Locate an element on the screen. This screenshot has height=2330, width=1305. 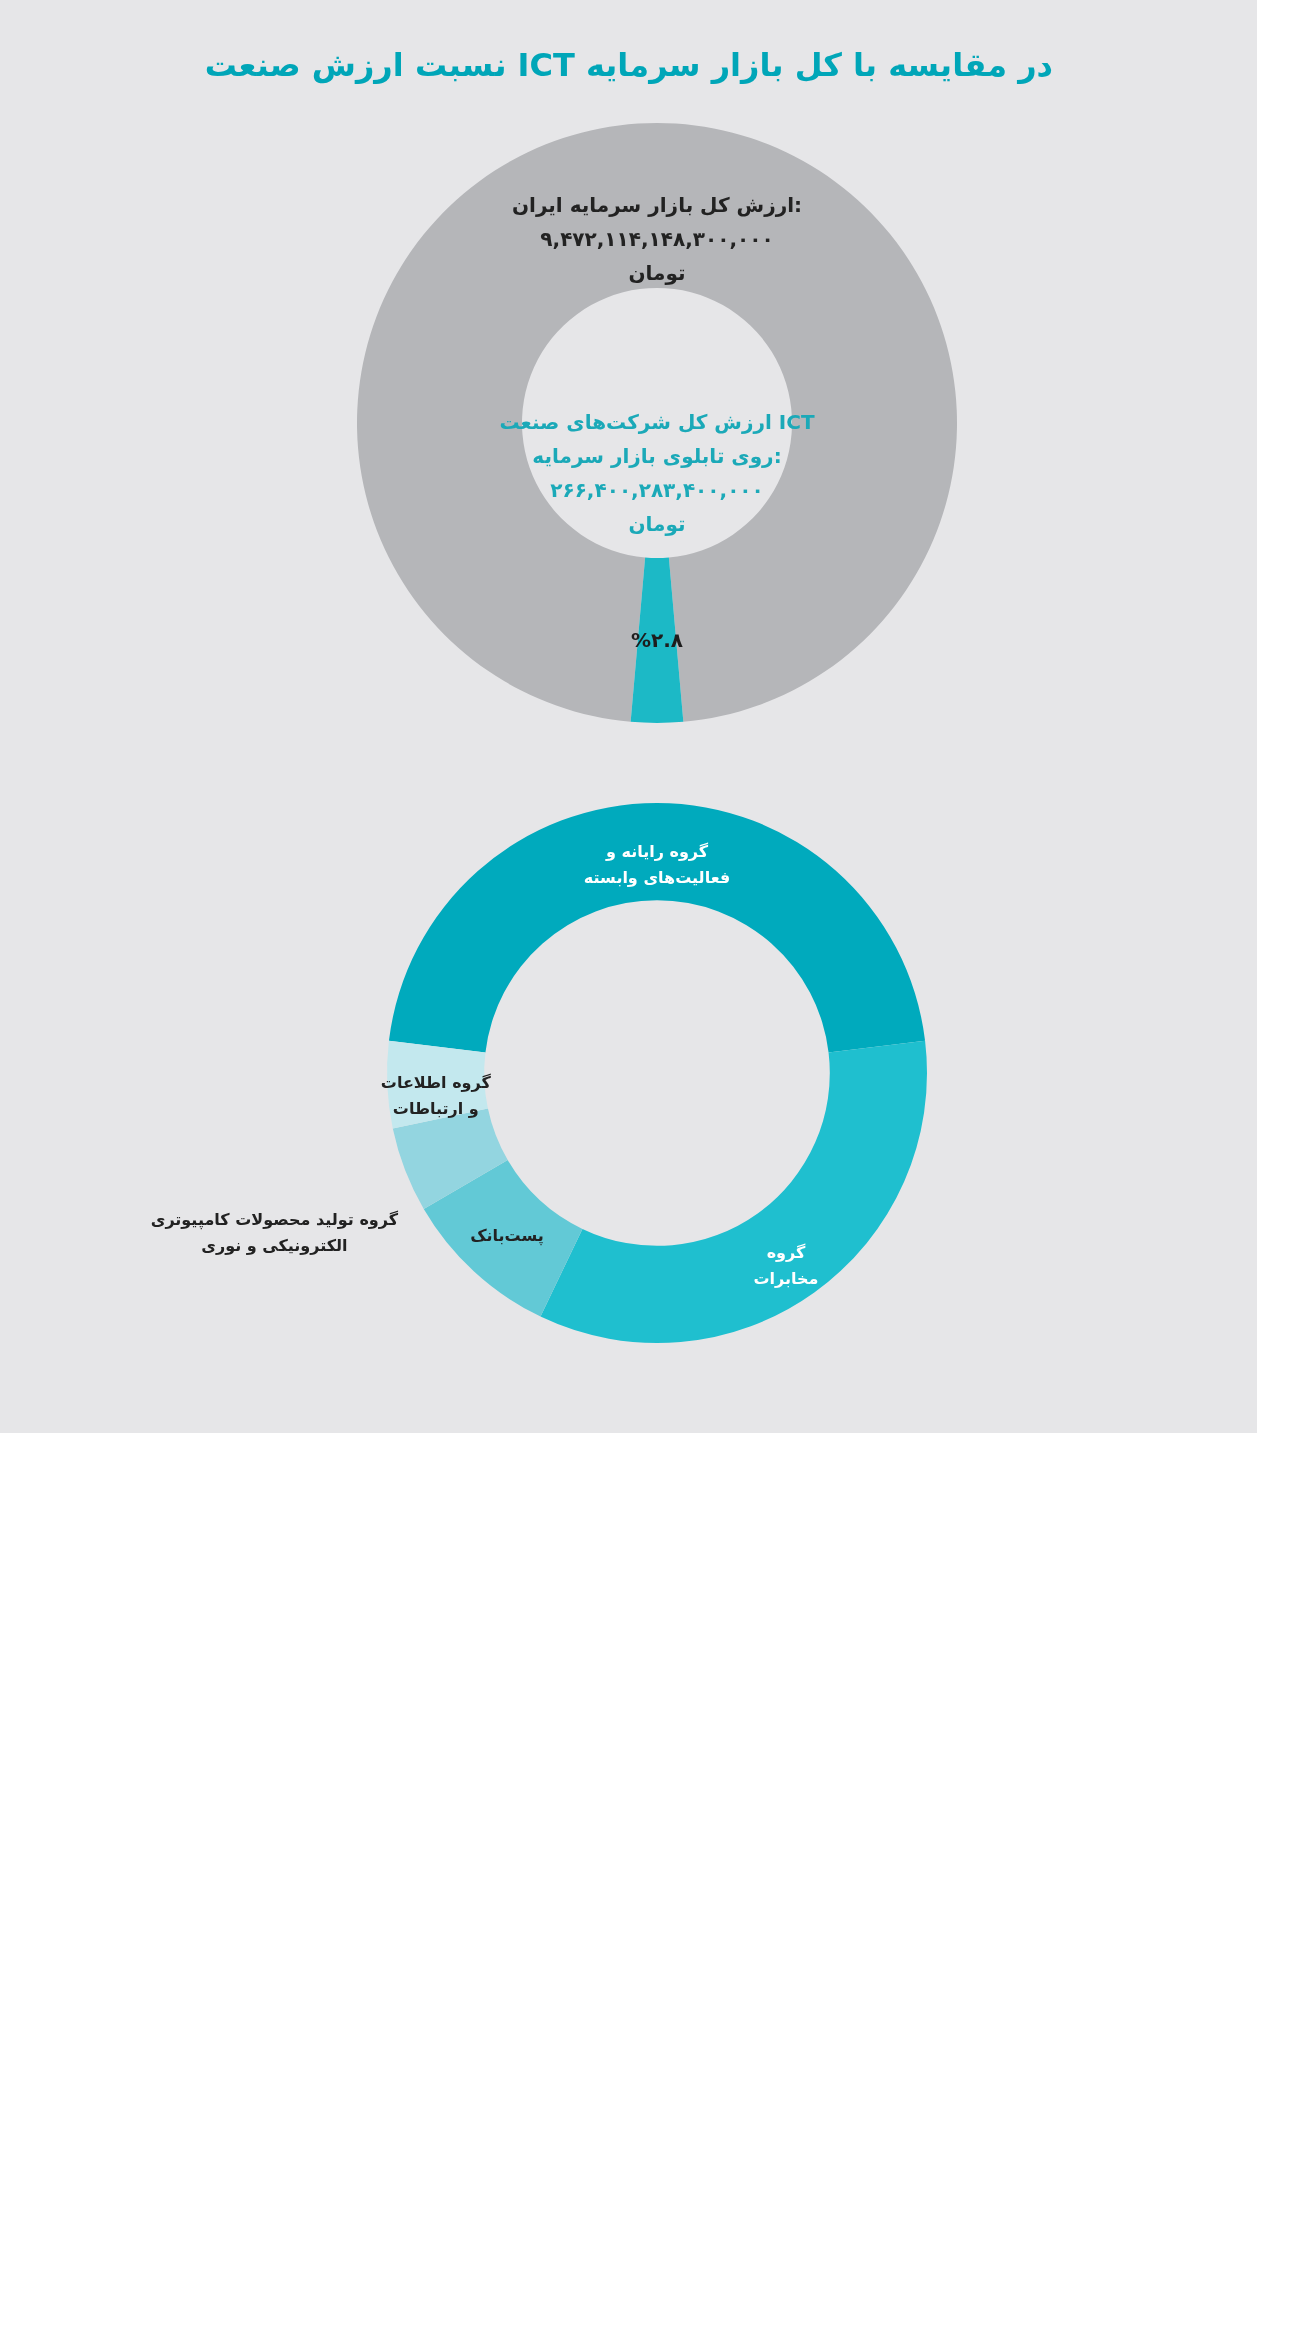
slice-label: گروه اطلاعات و ارتباطات is located at coordinates (436, 1095).